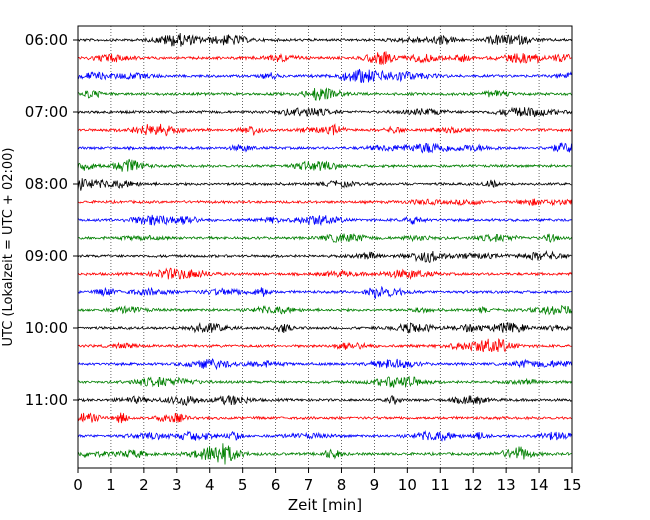 Image resolution: width=650 pixels, height=520 pixels. Describe the element at coordinates (46, 112) in the screenshot. I see `y-tick-label: 07:00` at that location.